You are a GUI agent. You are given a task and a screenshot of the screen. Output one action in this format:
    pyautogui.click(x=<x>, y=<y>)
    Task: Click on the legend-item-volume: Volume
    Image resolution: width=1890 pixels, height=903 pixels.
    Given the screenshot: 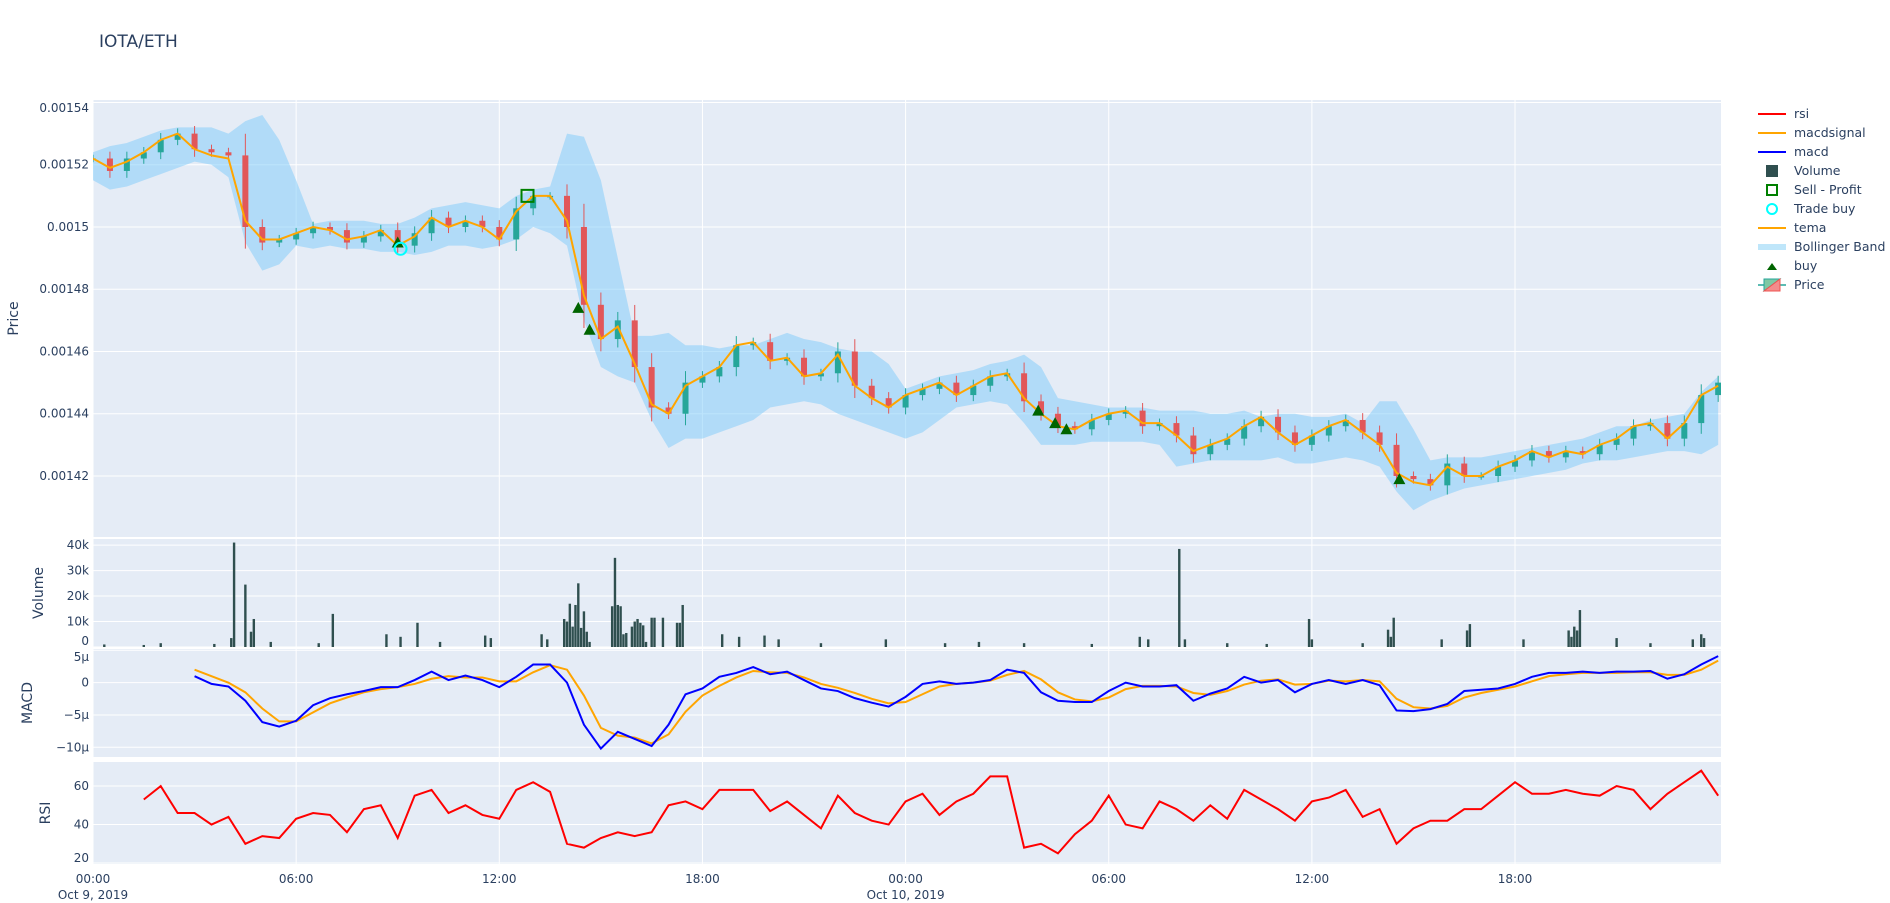 What is the action you would take?
    pyautogui.click(x=1820, y=170)
    